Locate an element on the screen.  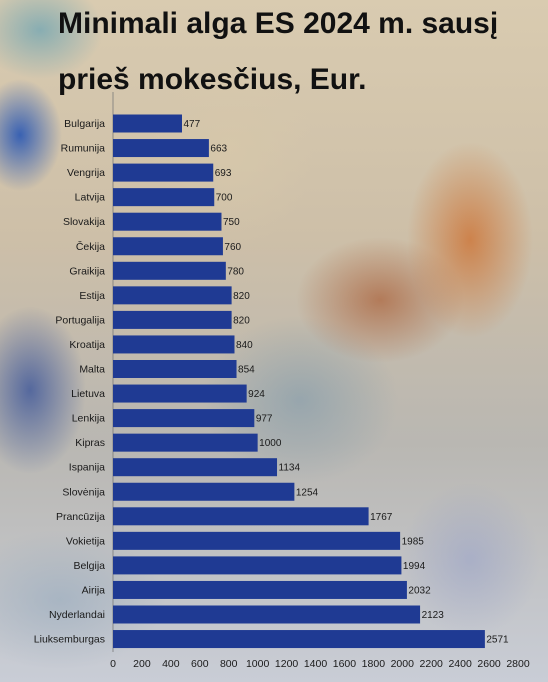
x-tick-label: 200 is located at coordinates (142, 664).